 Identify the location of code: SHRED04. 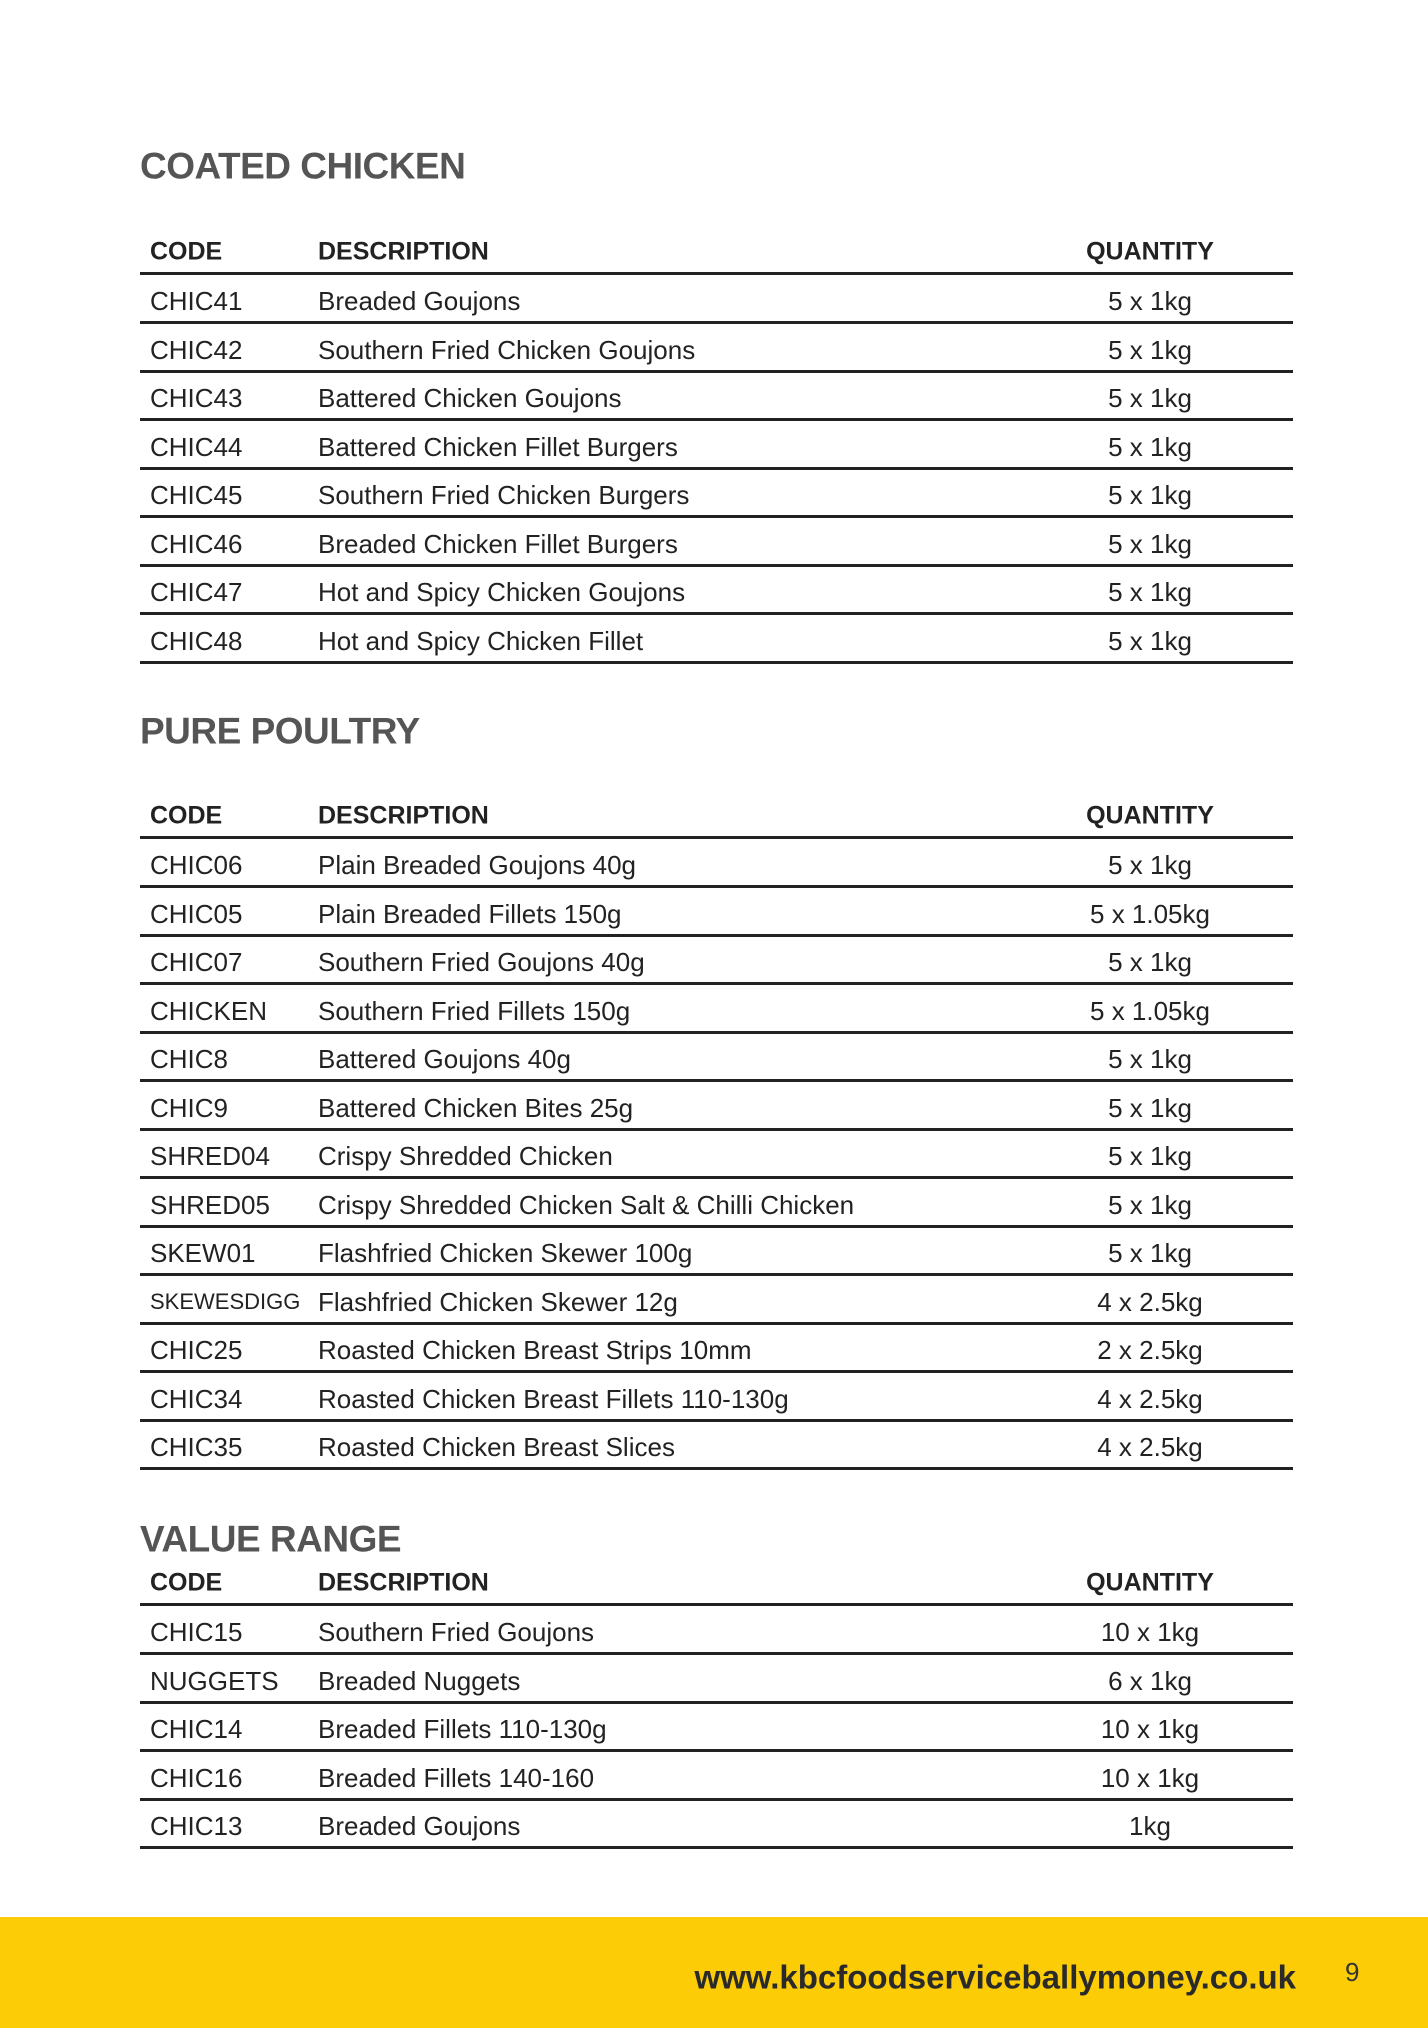
(210, 1156).